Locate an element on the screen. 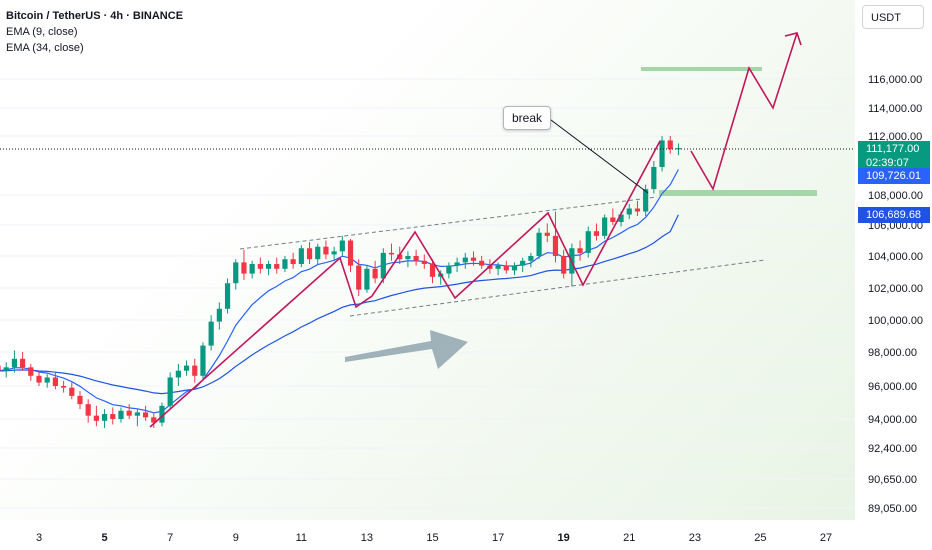  time-tick-label: 3 is located at coordinates (39, 538).